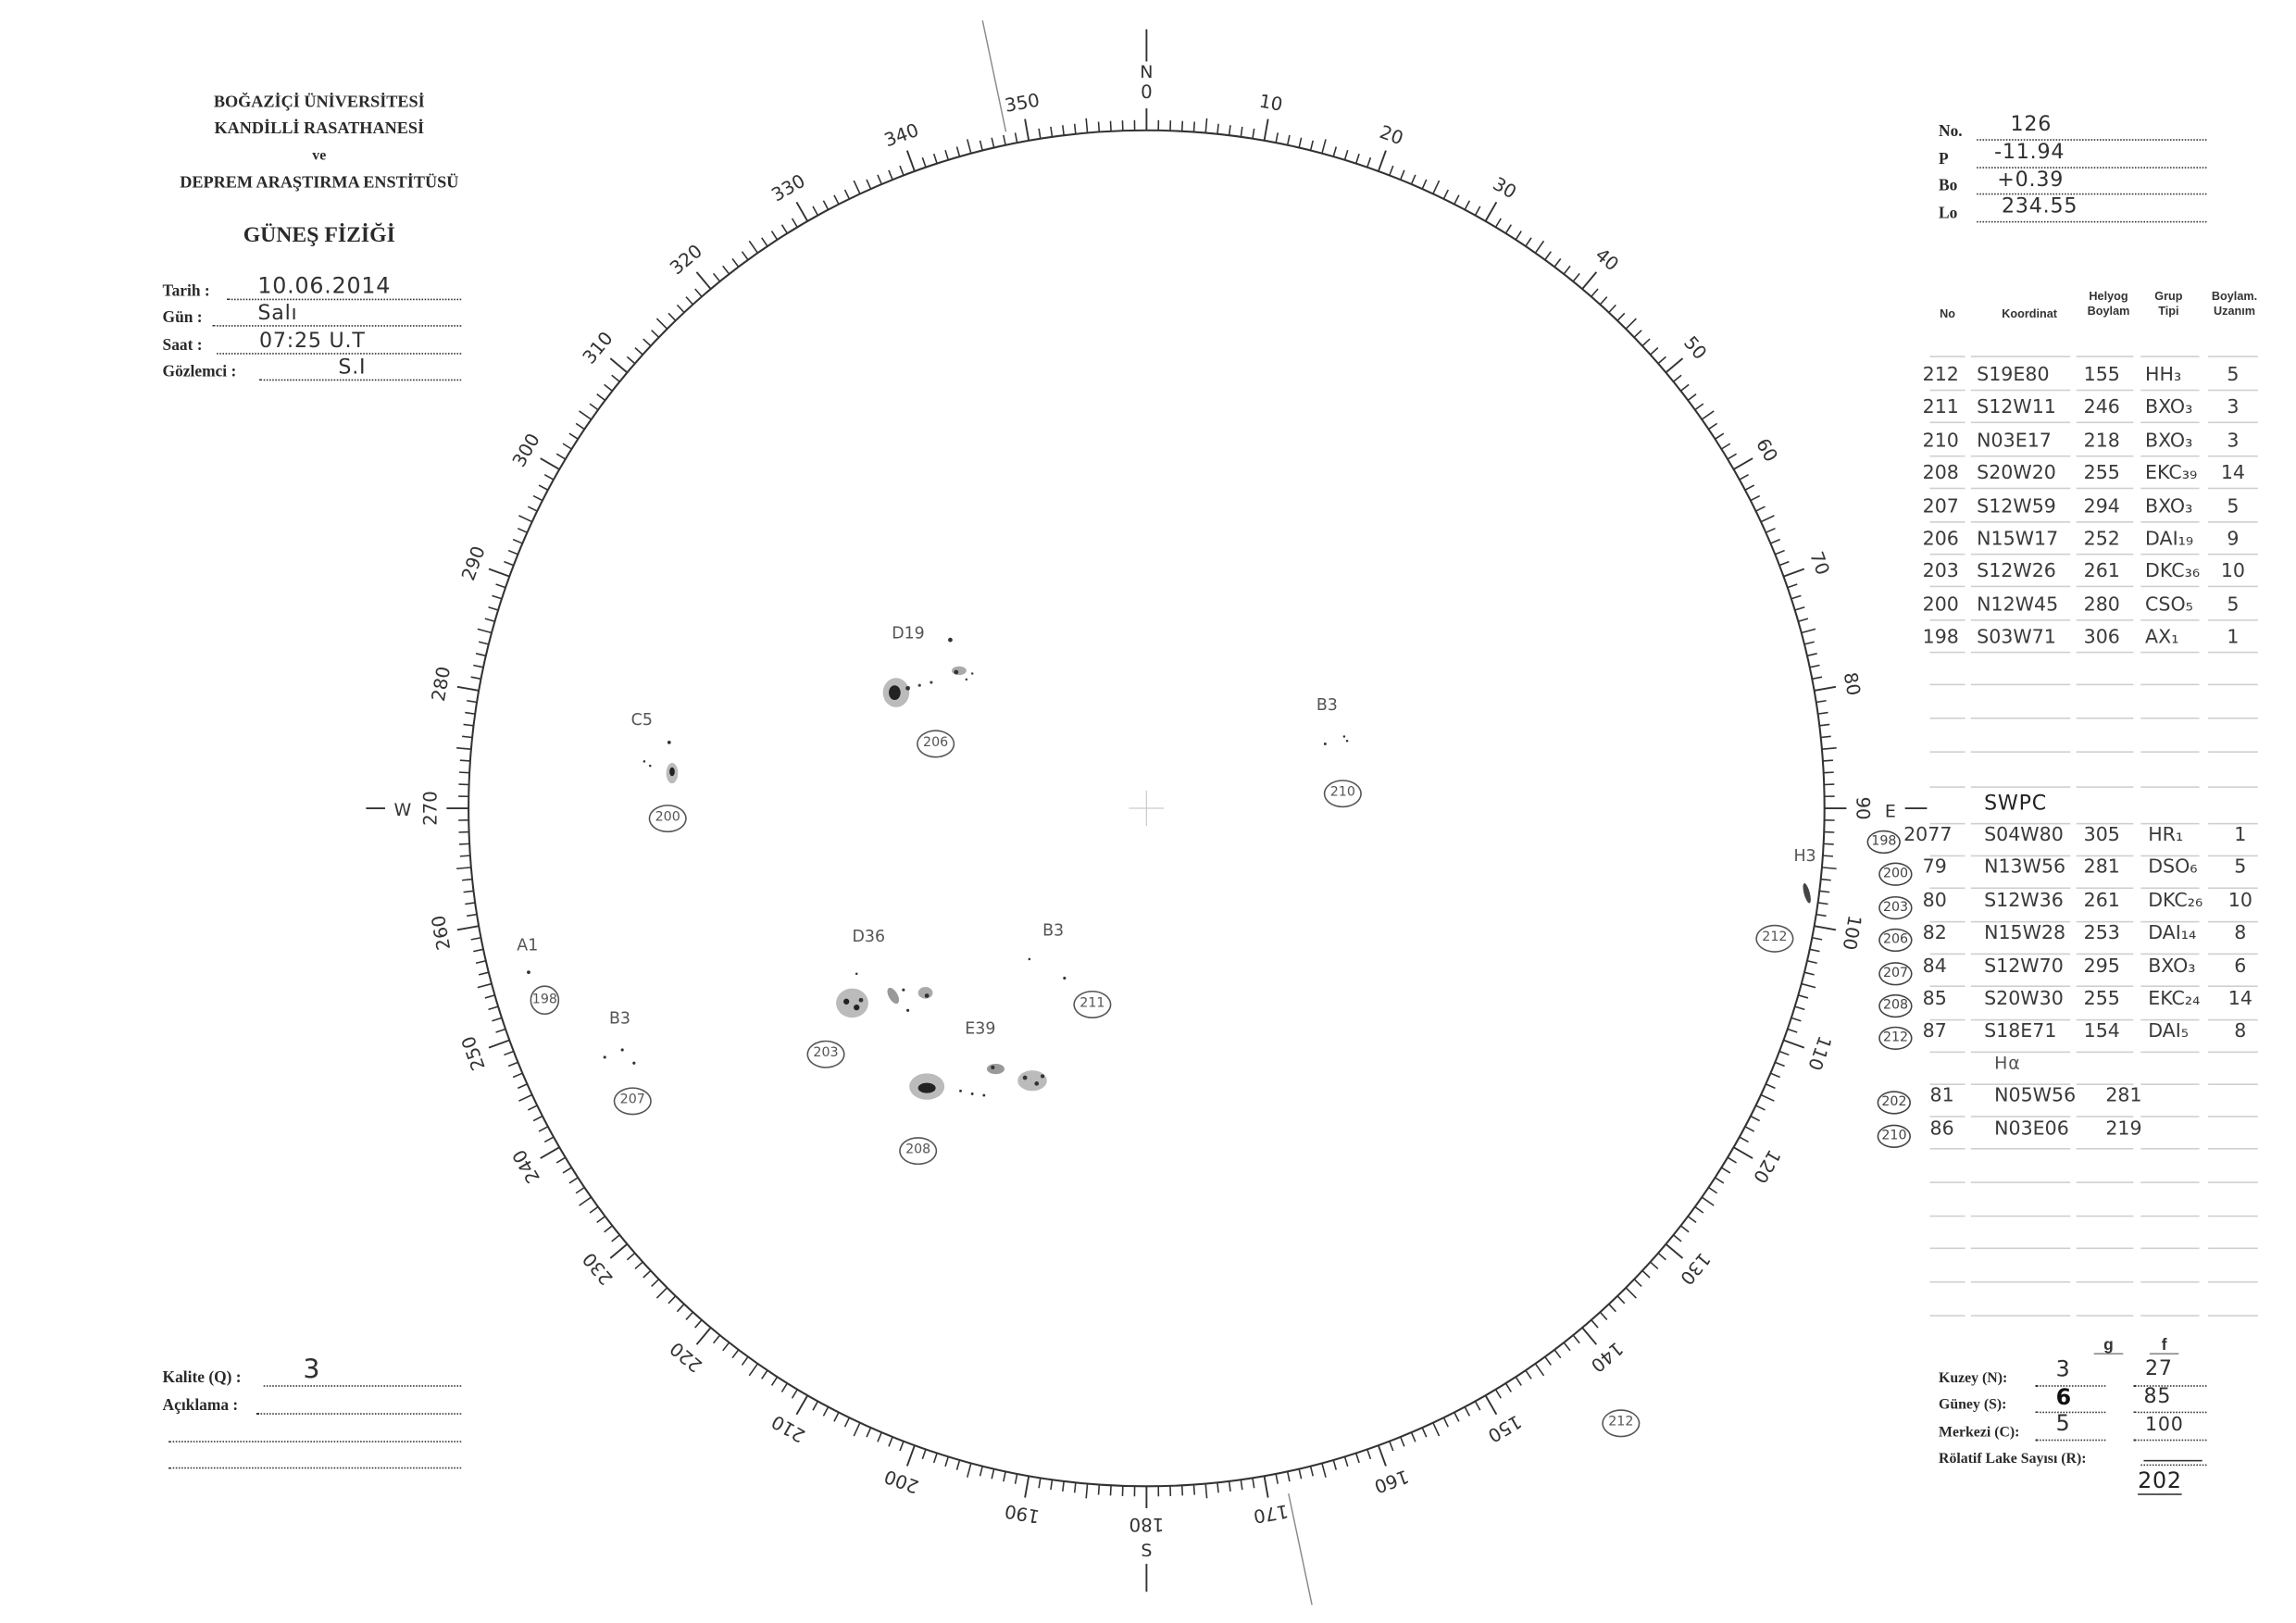  I want to click on south-spots: 85, so click(2157, 1397).